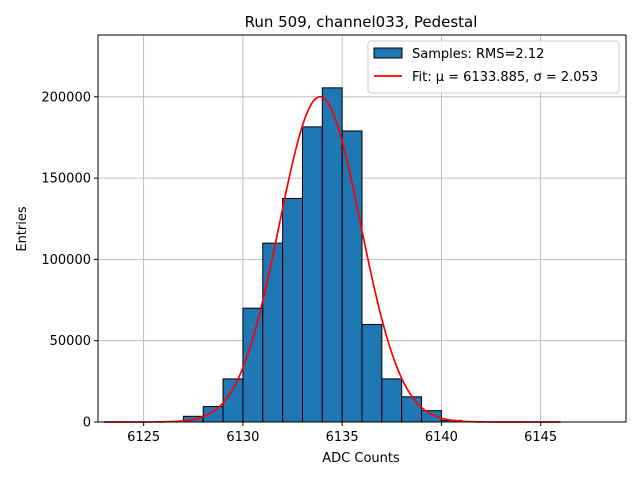  Describe the element at coordinates (70, 341) in the screenshot. I see `y-tick-label: 50000` at that location.